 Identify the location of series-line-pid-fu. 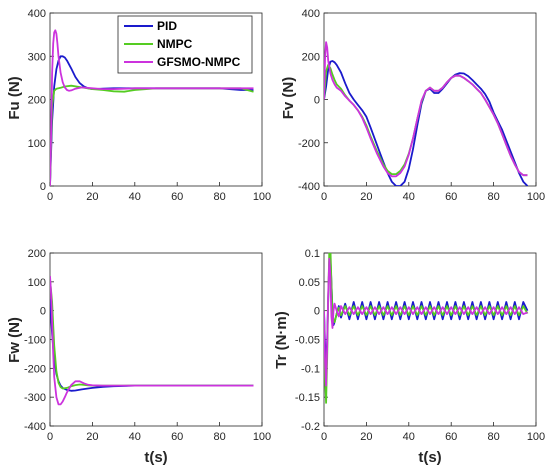
(152, 120).